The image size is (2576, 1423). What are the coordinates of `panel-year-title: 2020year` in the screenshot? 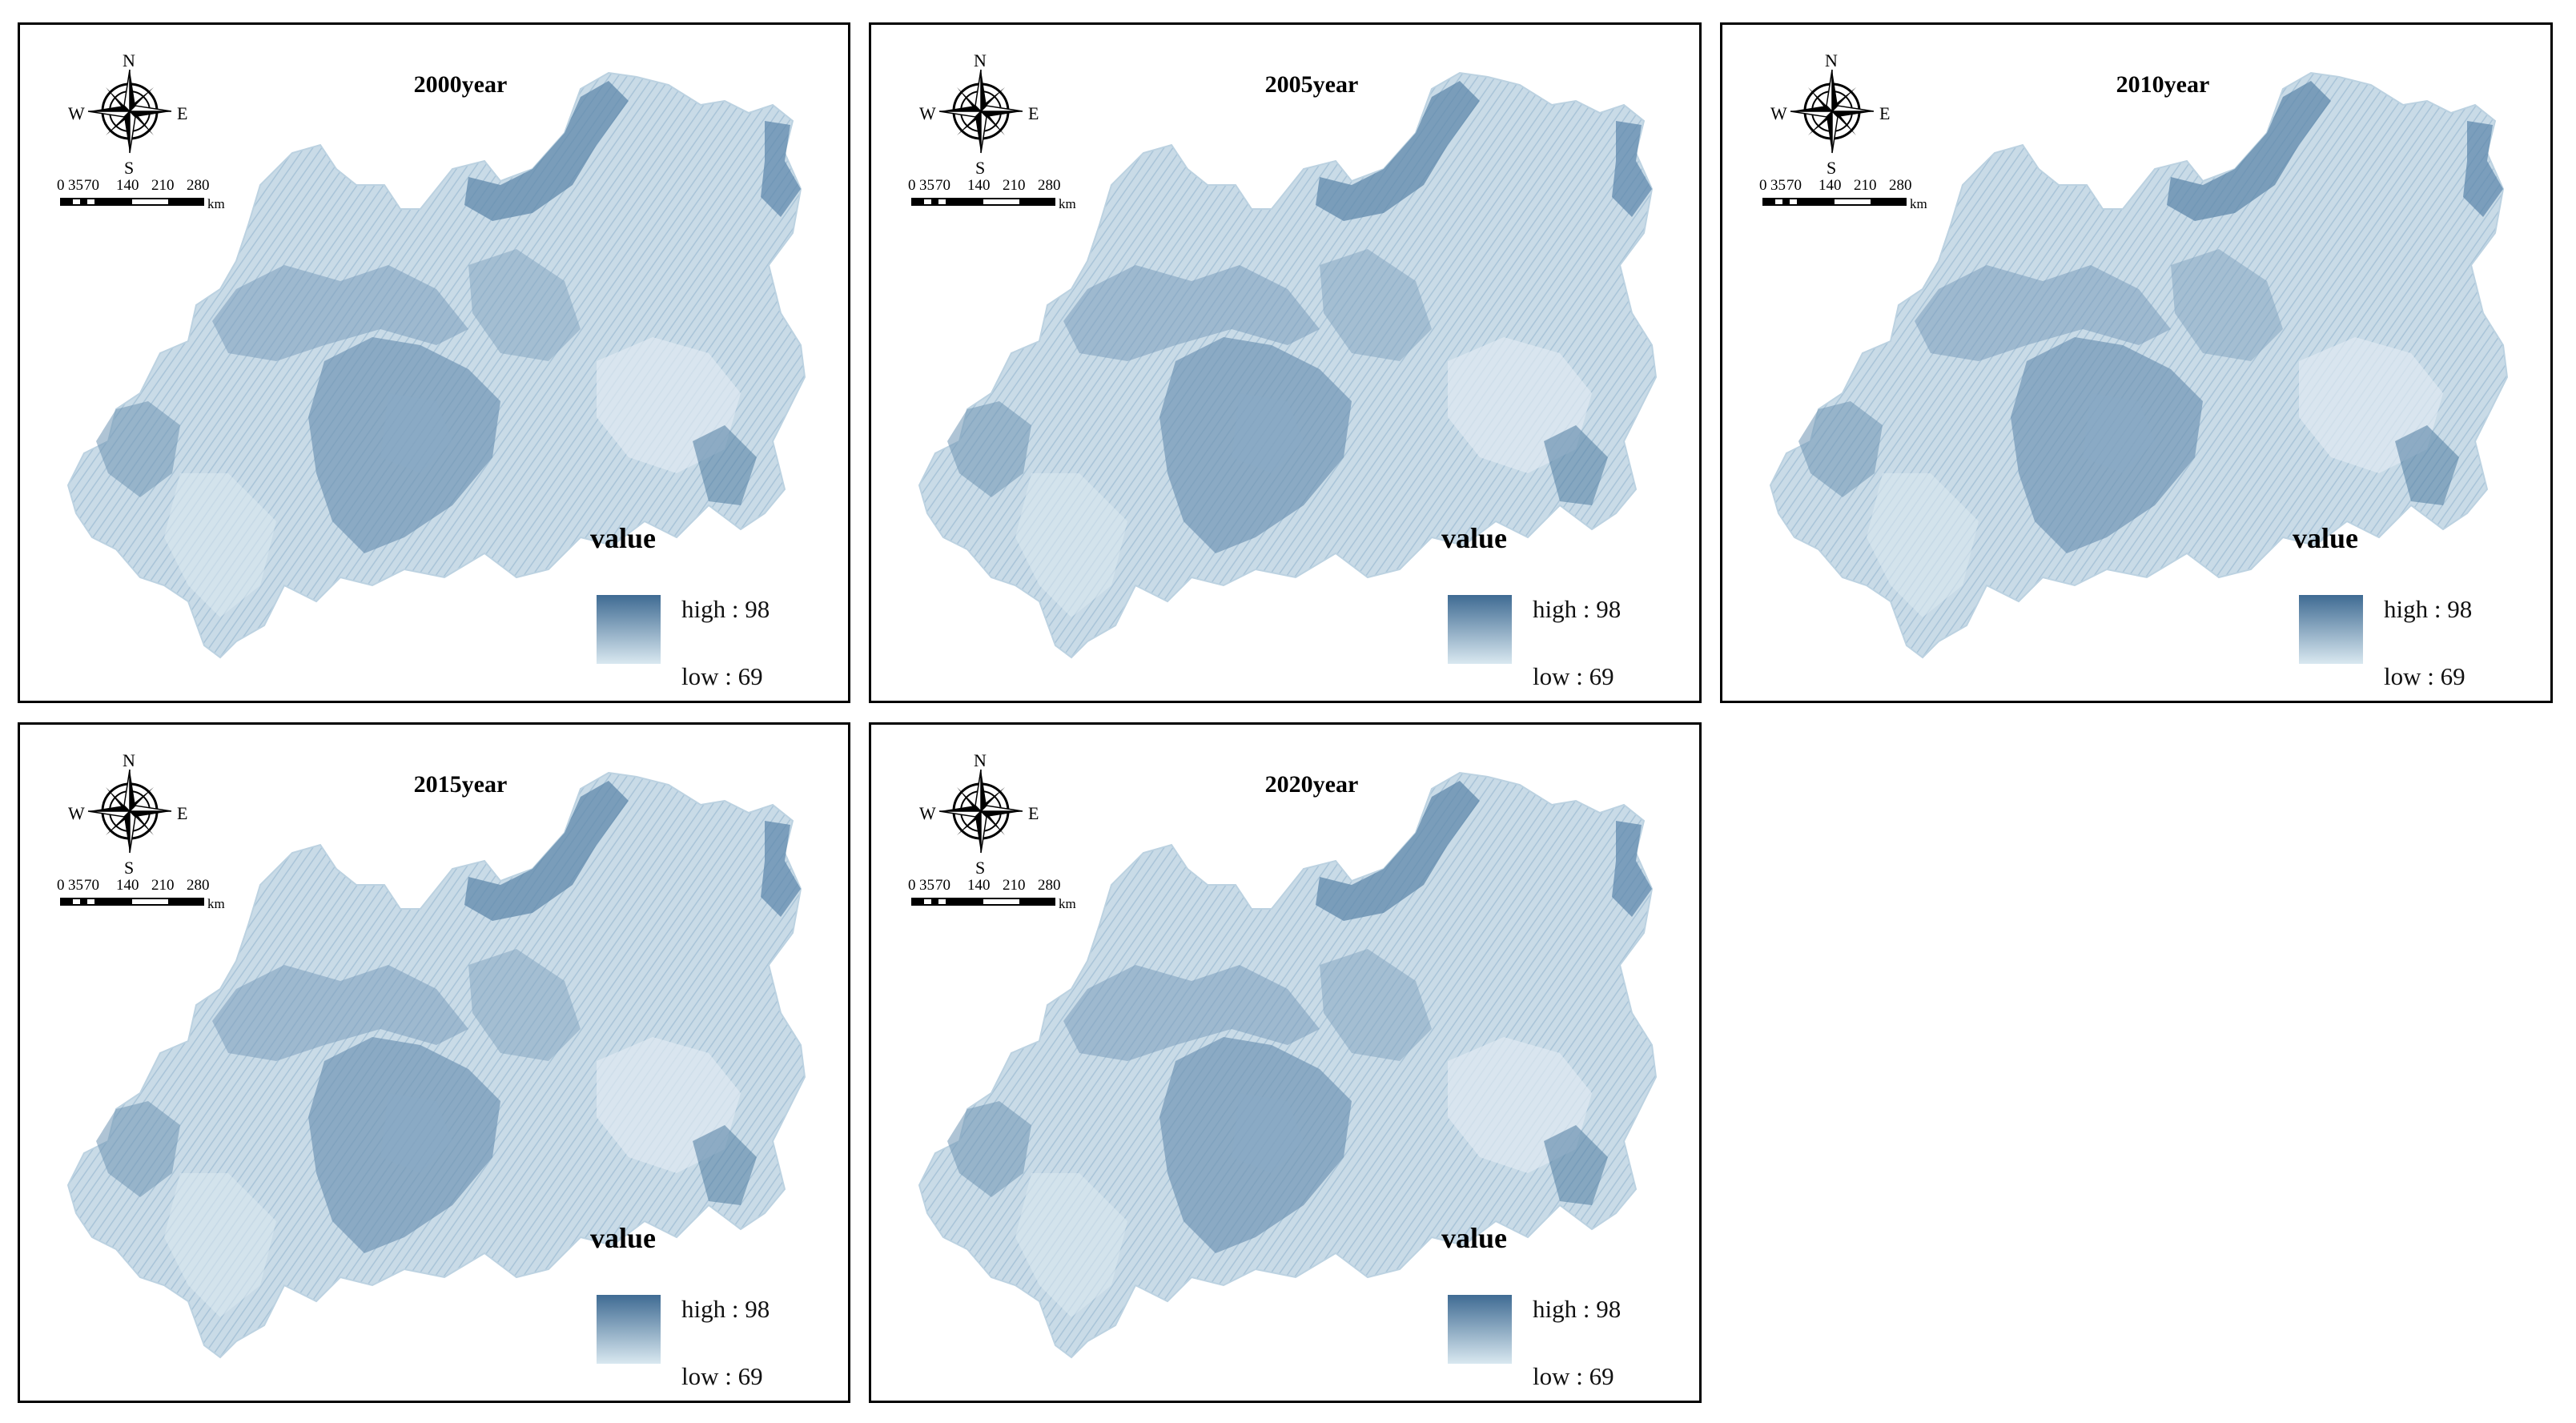 It's located at (1311, 784).